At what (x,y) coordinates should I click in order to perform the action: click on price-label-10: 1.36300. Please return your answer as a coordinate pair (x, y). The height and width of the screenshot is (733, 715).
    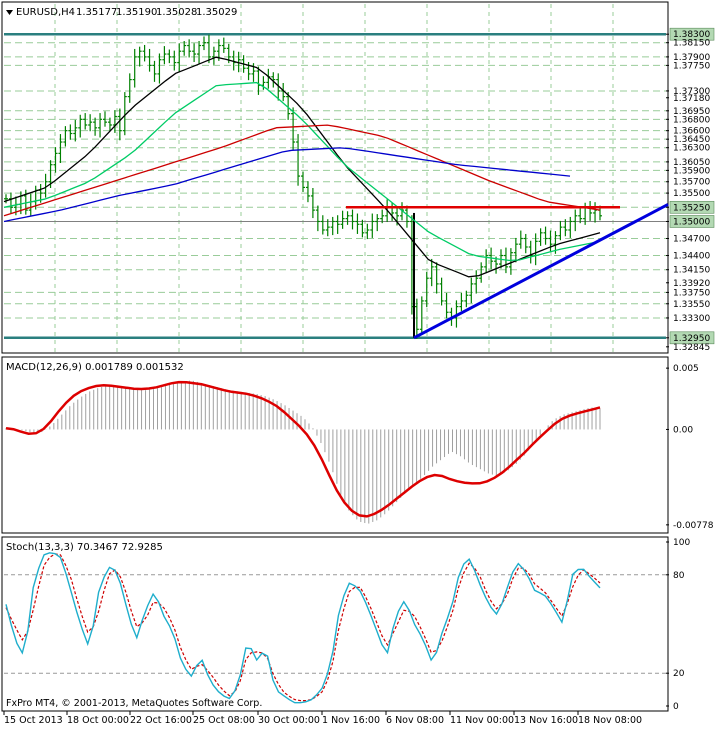
    Looking at the image, I should click on (691, 149).